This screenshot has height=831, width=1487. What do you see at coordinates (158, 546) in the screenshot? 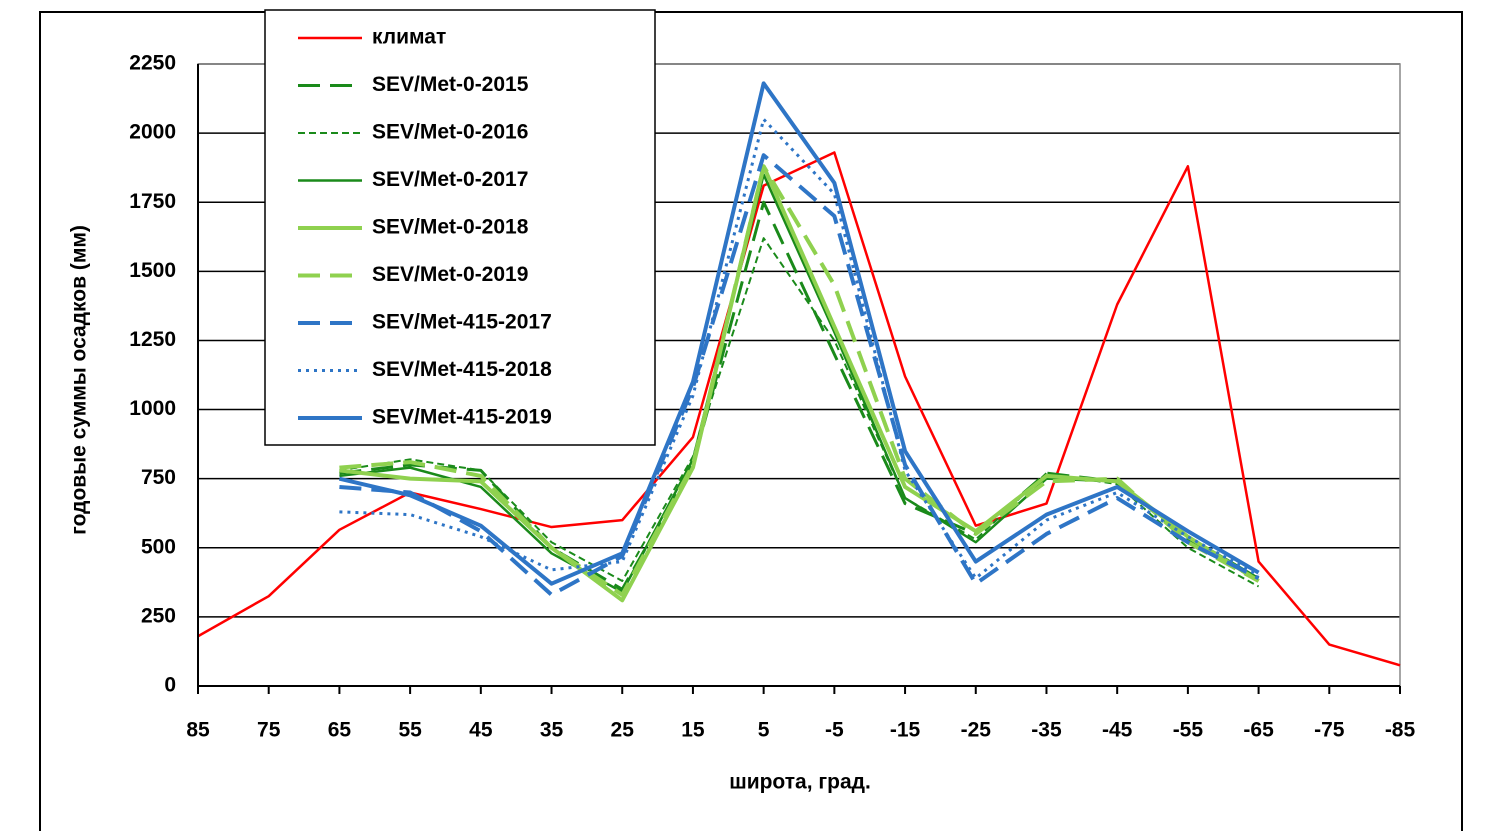
I see `y-tick-label: 500` at bounding box center [158, 546].